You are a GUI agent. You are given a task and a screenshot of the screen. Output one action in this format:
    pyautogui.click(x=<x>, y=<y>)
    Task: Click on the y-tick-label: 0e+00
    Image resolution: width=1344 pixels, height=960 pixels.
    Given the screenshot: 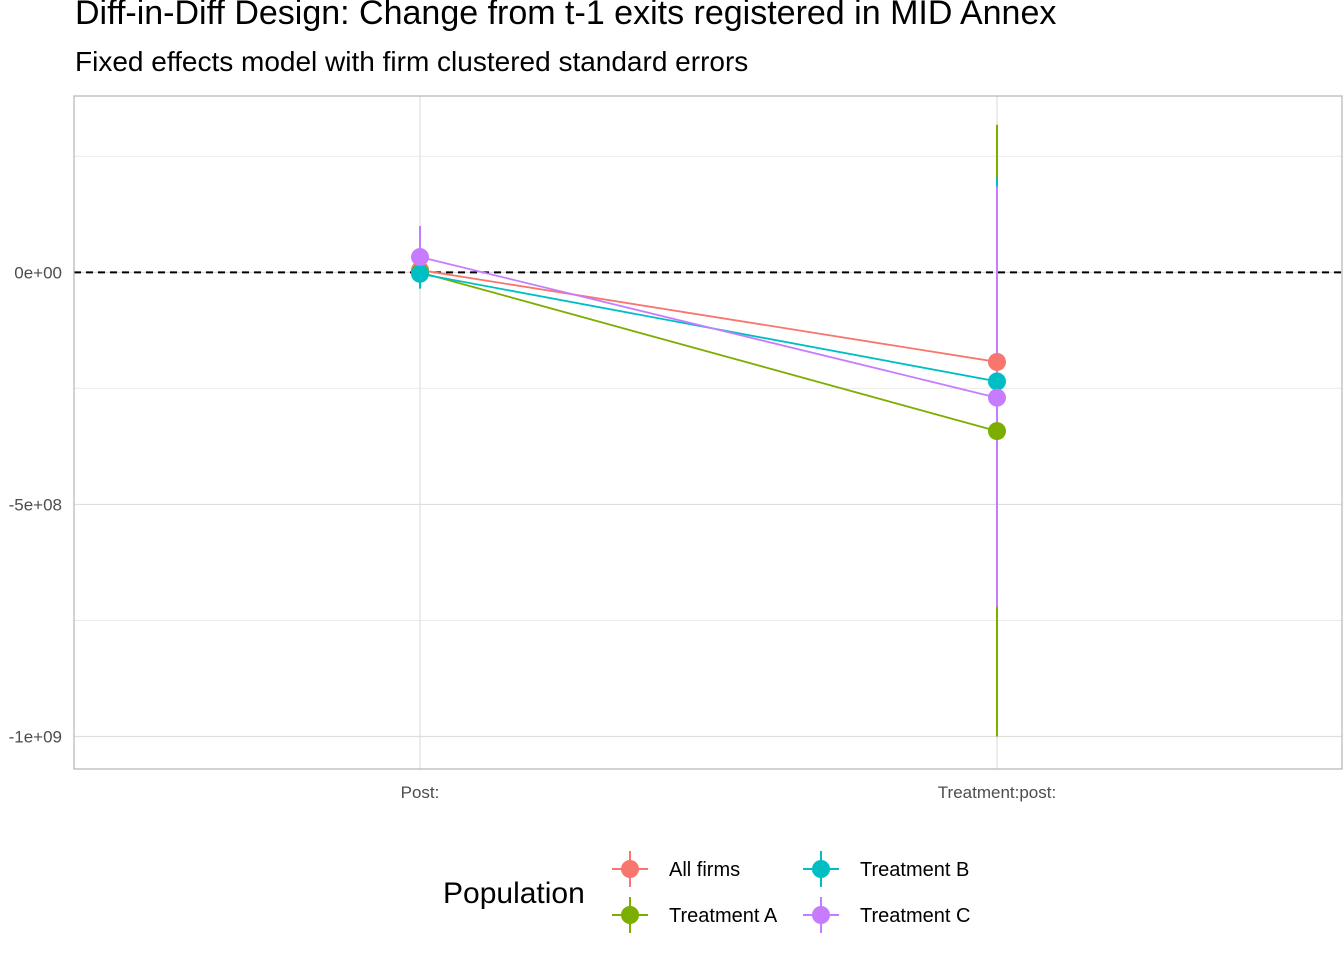 What is the action you would take?
    pyautogui.click(x=38, y=272)
    